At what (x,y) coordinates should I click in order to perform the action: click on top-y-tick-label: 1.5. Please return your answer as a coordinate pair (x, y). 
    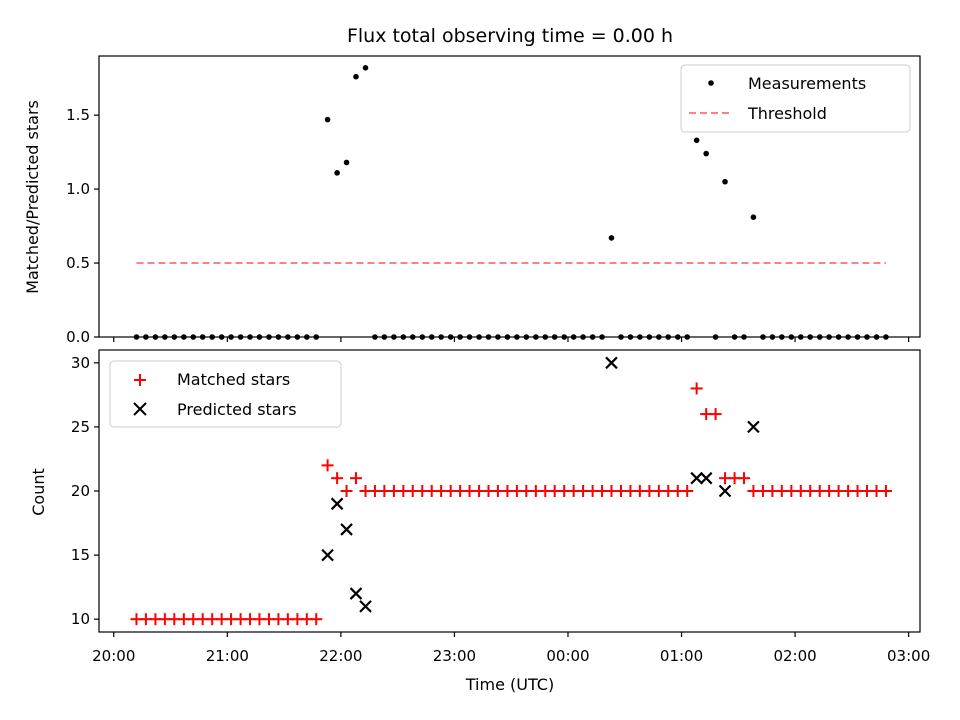
    Looking at the image, I should click on (78, 115).